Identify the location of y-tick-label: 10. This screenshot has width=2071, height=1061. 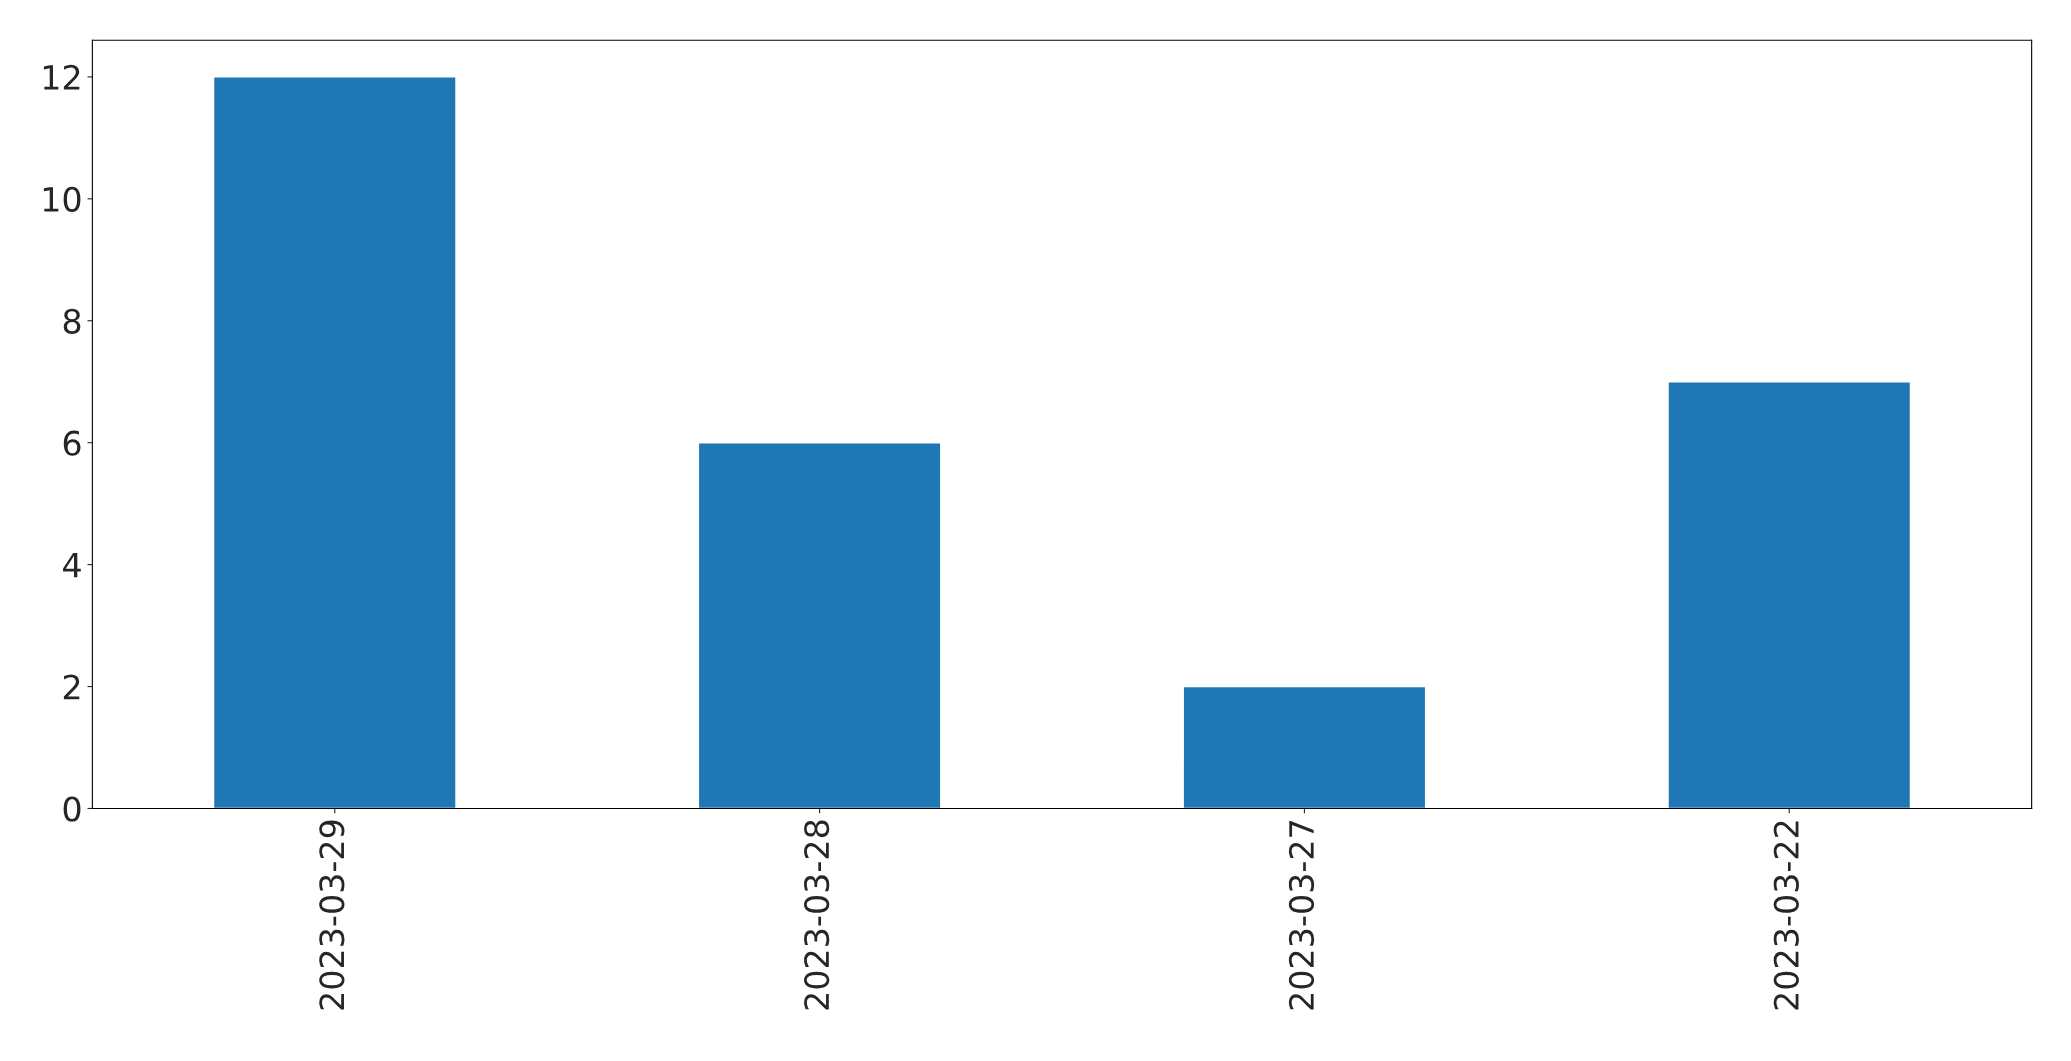
(62, 199).